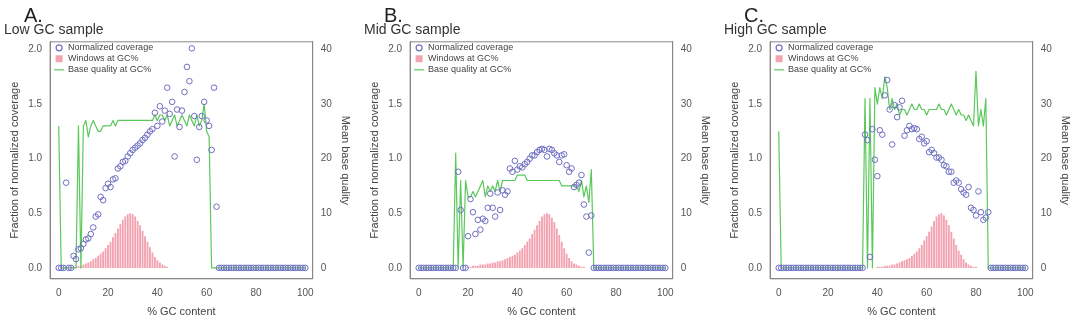 The image size is (1080, 327). What do you see at coordinates (775, 29) in the screenshot?
I see `chart-title: High GC sample` at bounding box center [775, 29].